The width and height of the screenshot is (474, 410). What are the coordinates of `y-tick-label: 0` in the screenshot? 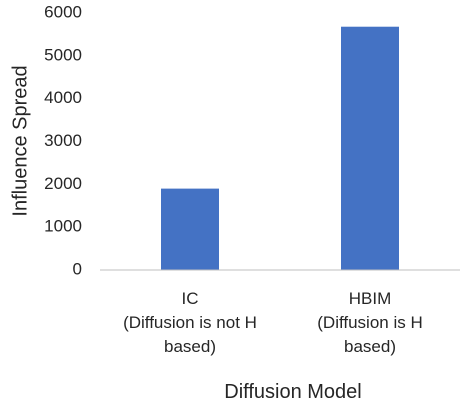 It's located at (77, 268).